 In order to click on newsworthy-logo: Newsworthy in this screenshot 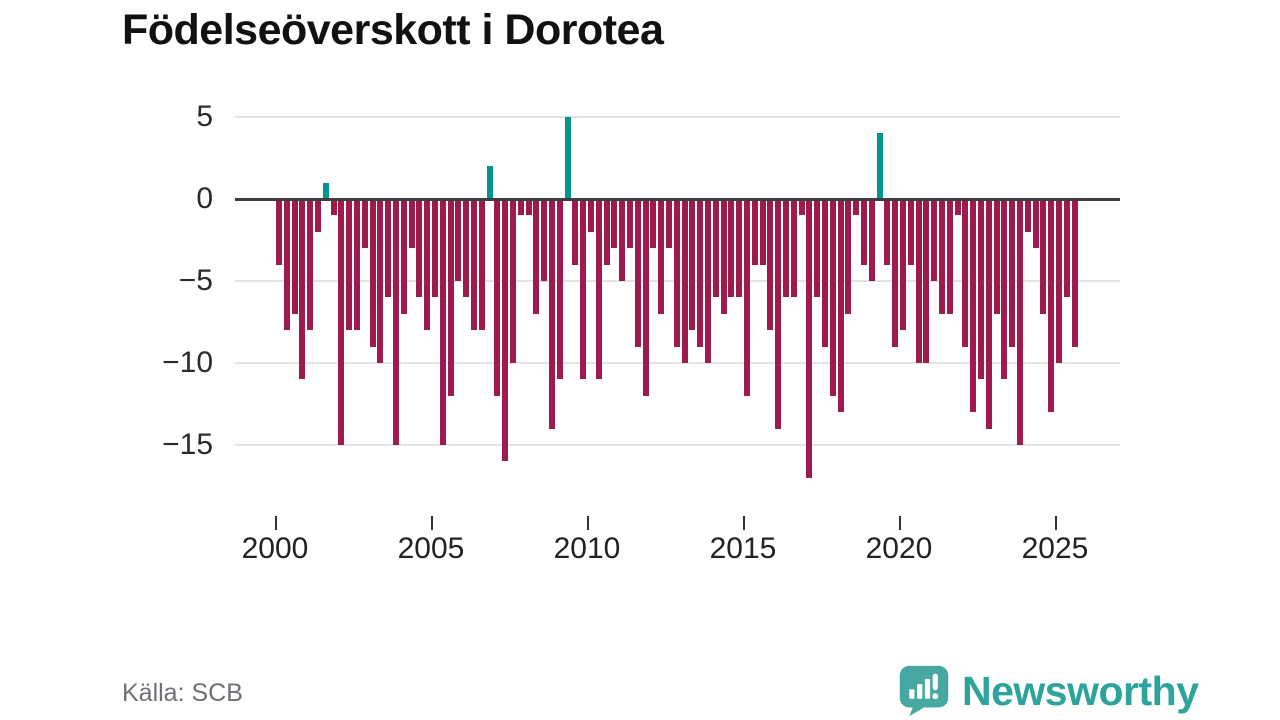, I will do `click(1048, 691)`.